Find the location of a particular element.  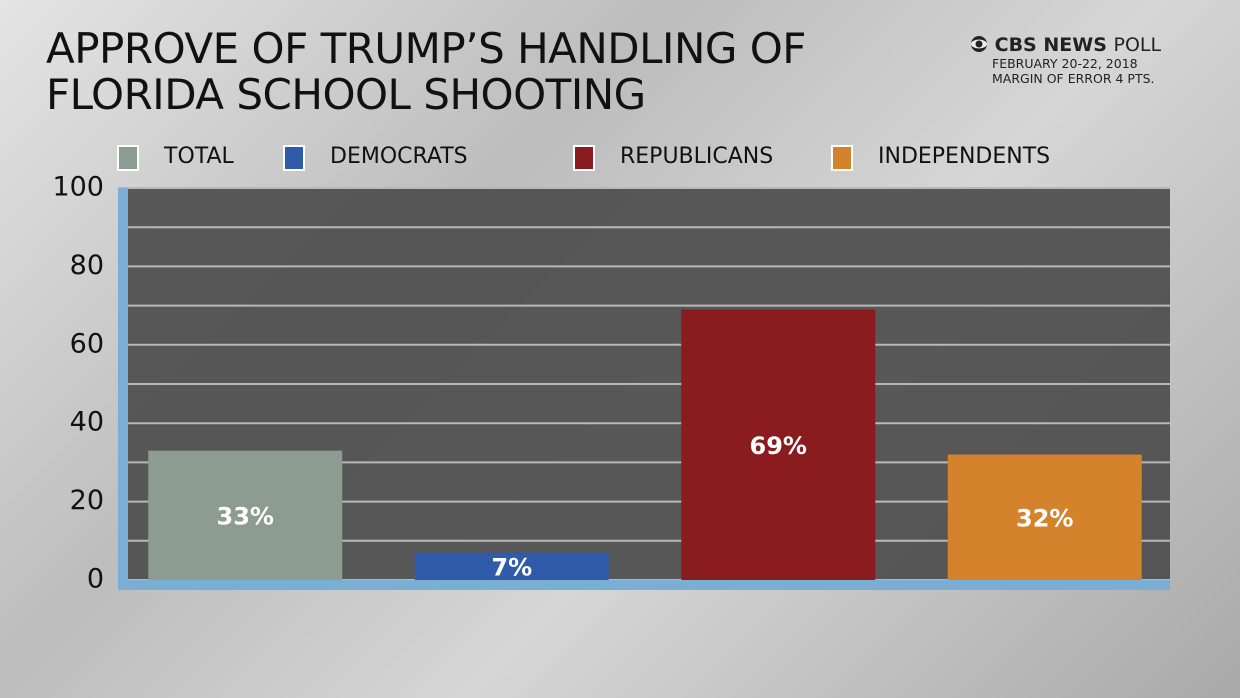

value-label: 32% is located at coordinates (1044, 518).